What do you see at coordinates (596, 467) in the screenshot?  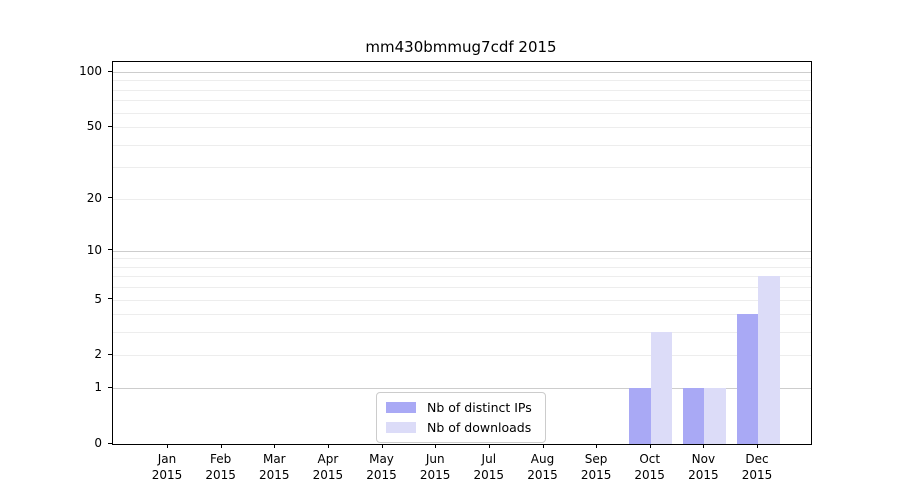 I see `x-tick-label: Sep 2015` at bounding box center [596, 467].